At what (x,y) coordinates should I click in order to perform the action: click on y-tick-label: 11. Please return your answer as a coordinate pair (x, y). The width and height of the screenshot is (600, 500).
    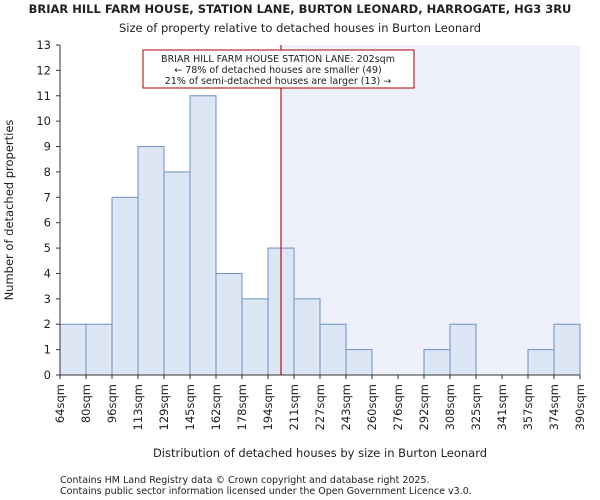
    Looking at the image, I should click on (43, 96).